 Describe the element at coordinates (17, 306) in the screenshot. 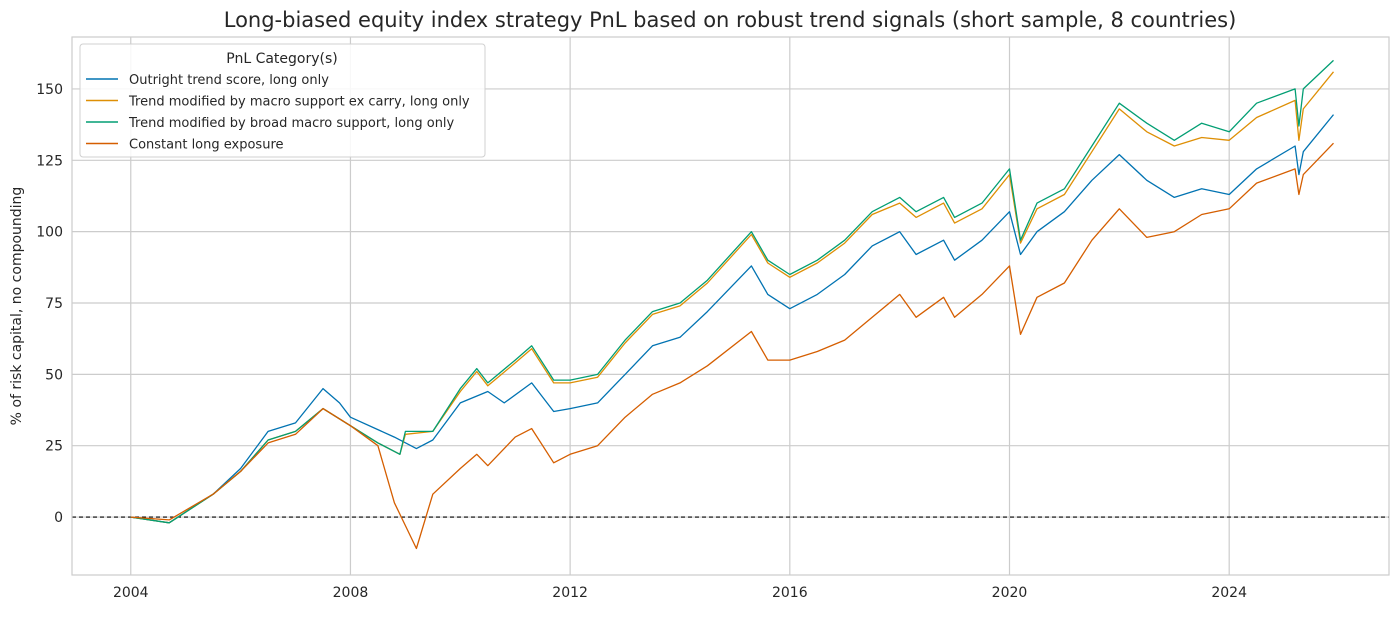

I see `y-axis-label: % of risk capital, no compounding` at that location.